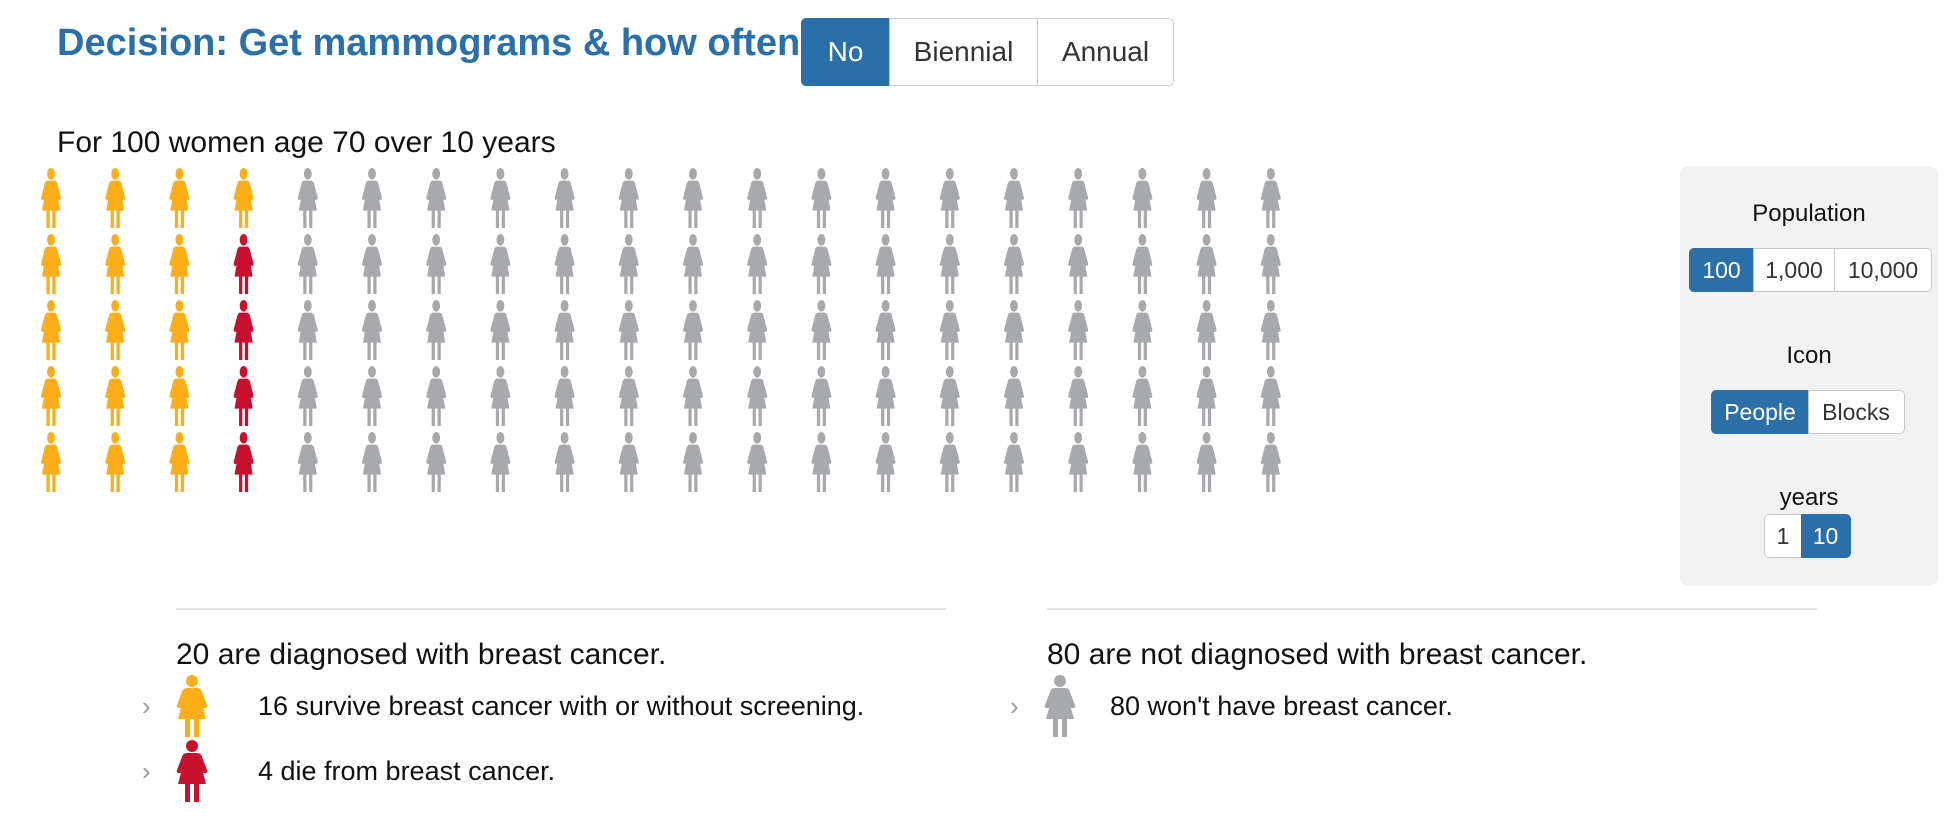 The height and width of the screenshot is (818, 1956). What do you see at coordinates (1856, 412) in the screenshot?
I see `icon-blocks-button: Blocks` at bounding box center [1856, 412].